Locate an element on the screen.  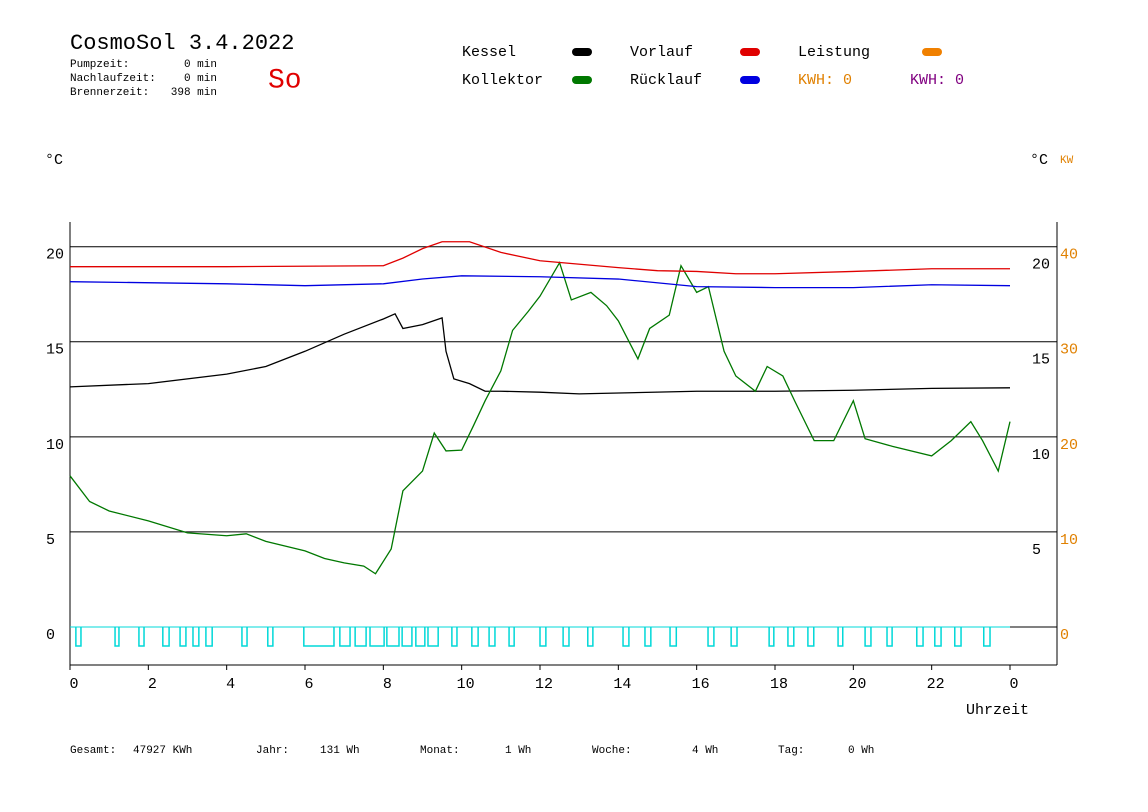
y2-tick-label: 5 is located at coordinates (1036, 550).